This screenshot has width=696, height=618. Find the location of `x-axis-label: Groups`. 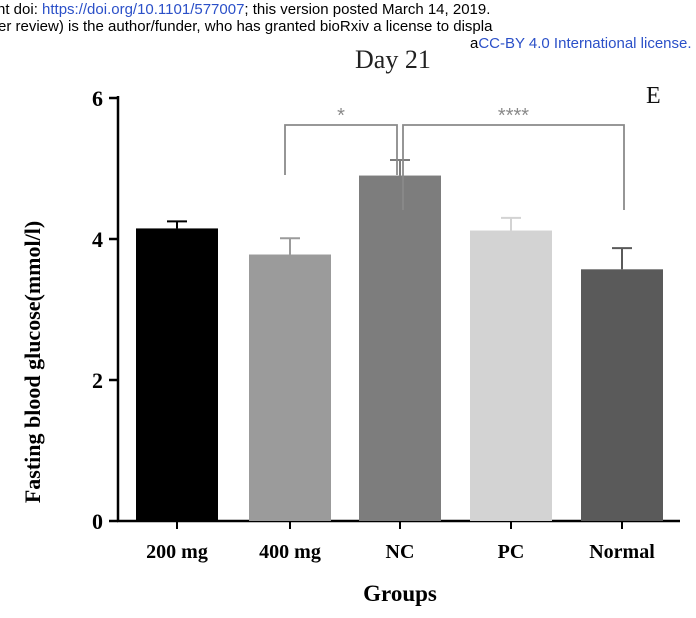

x-axis-label: Groups is located at coordinates (400, 593).